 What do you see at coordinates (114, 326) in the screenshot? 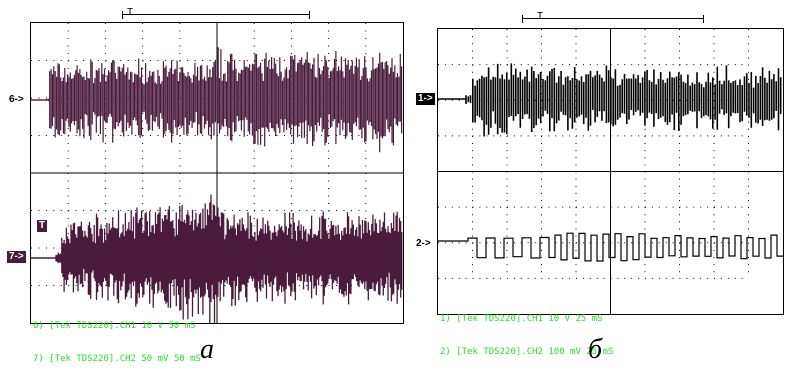
I see `legend-a-line-1: 6) [Tek TDS220].CH1 10 V 50 mS` at bounding box center [114, 326].